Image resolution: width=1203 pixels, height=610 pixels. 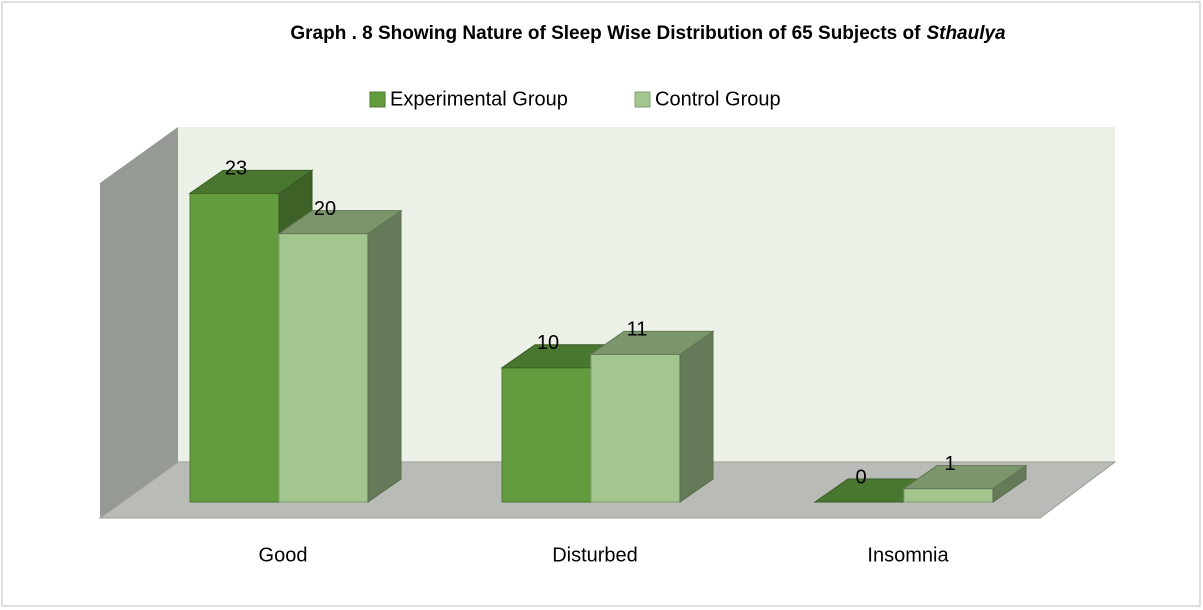 What do you see at coordinates (548, 343) in the screenshot?
I see `data-label: 10` at bounding box center [548, 343].